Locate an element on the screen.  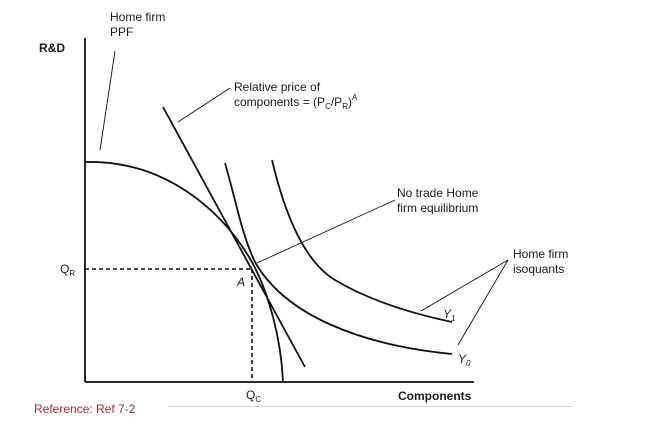
equilibrium-label: No trade Home firm equilibrium is located at coordinates (439, 200).